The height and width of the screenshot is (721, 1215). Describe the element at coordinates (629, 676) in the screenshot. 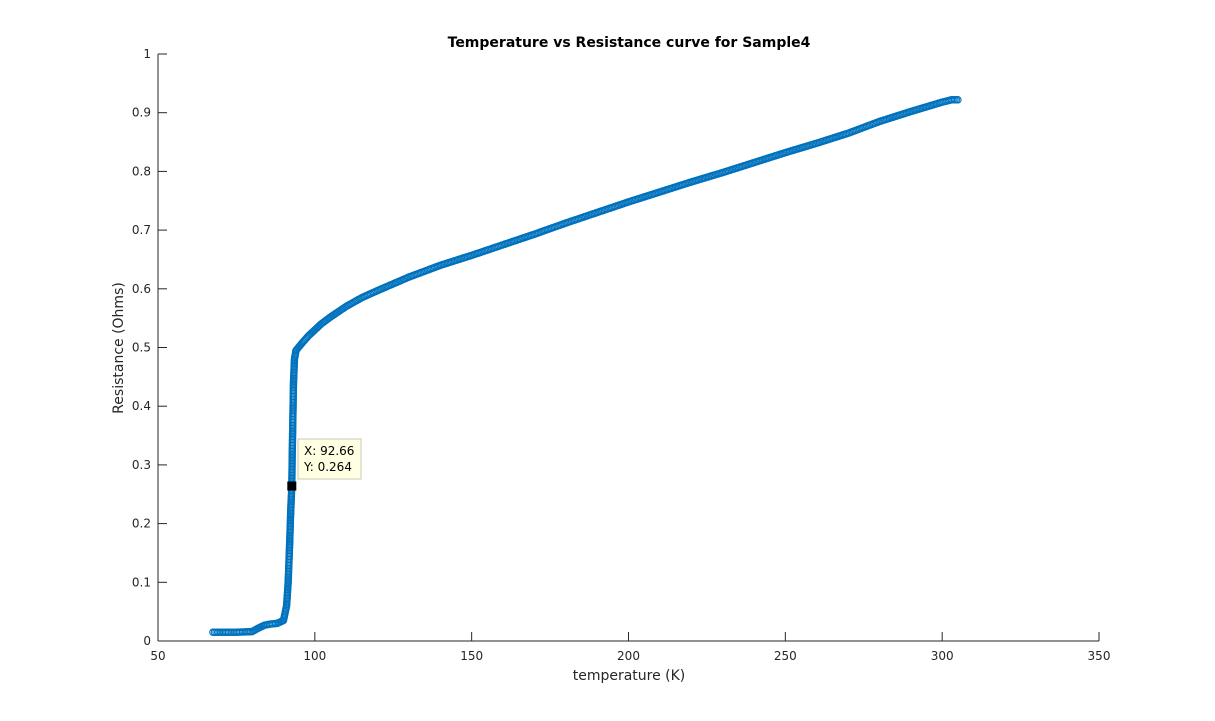

I see `x-axis-label: temperature (K)` at that location.